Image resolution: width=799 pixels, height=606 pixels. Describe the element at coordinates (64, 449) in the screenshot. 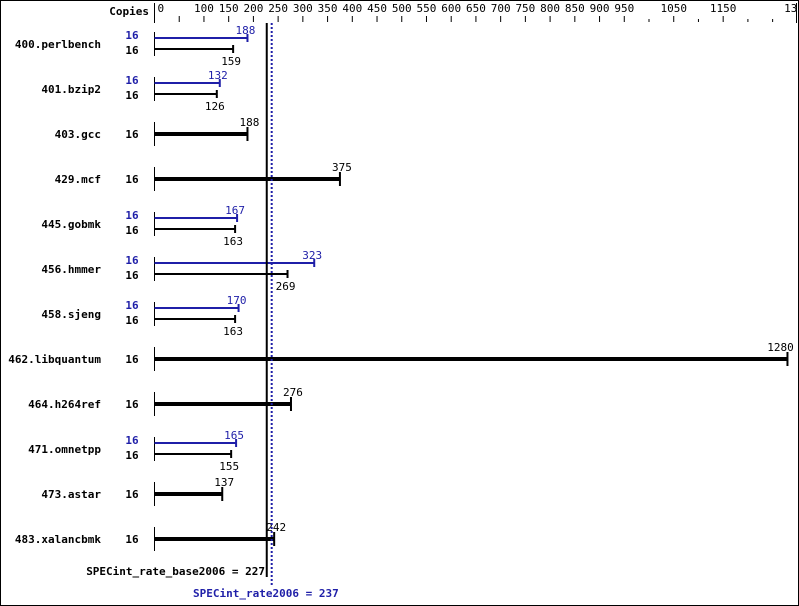

I see `benchmark-label: 471.omnetpp` at that location.